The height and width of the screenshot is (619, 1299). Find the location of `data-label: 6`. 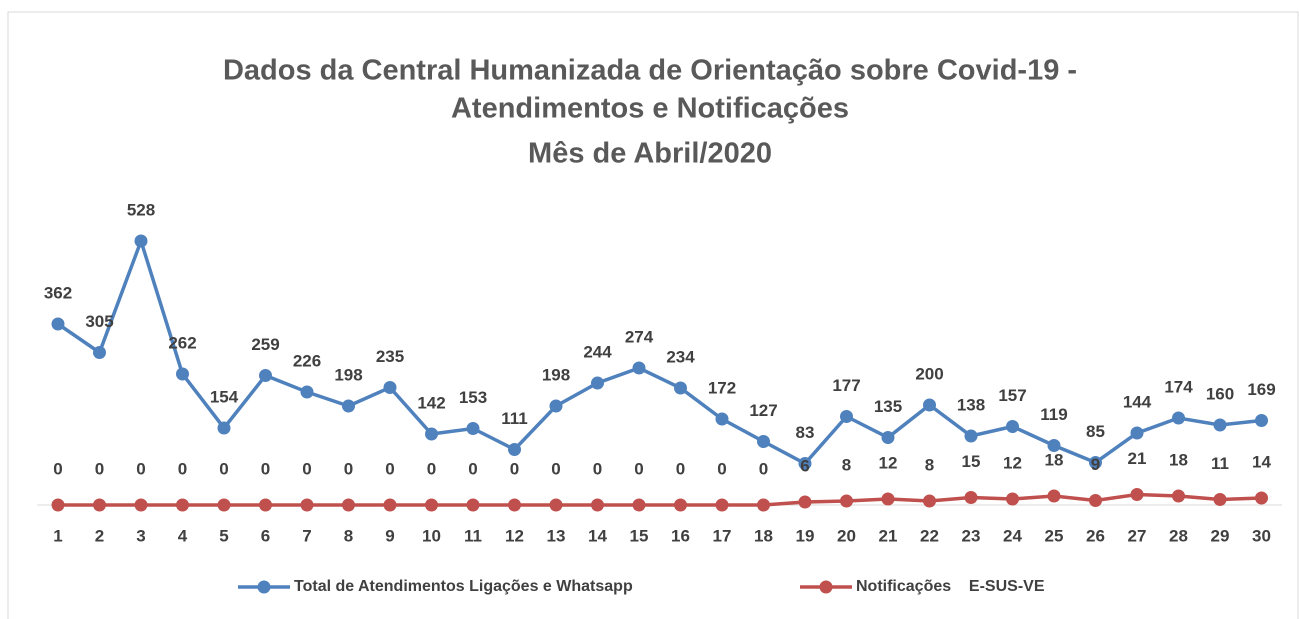

data-label: 6 is located at coordinates (804, 465).